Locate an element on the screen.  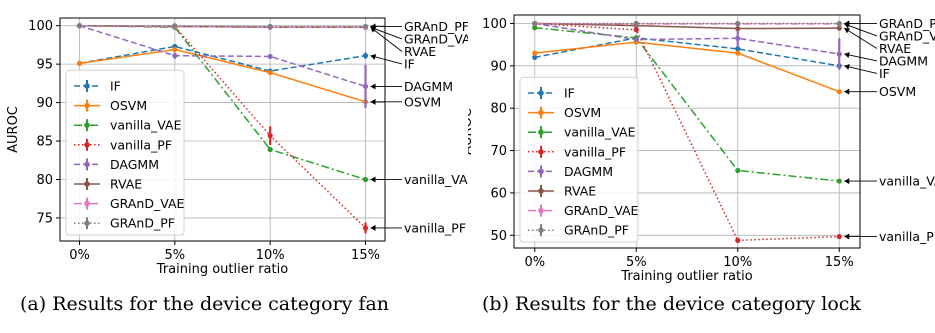
legend-label-vanilla-pf: vanilla_PF is located at coordinates (595, 151).